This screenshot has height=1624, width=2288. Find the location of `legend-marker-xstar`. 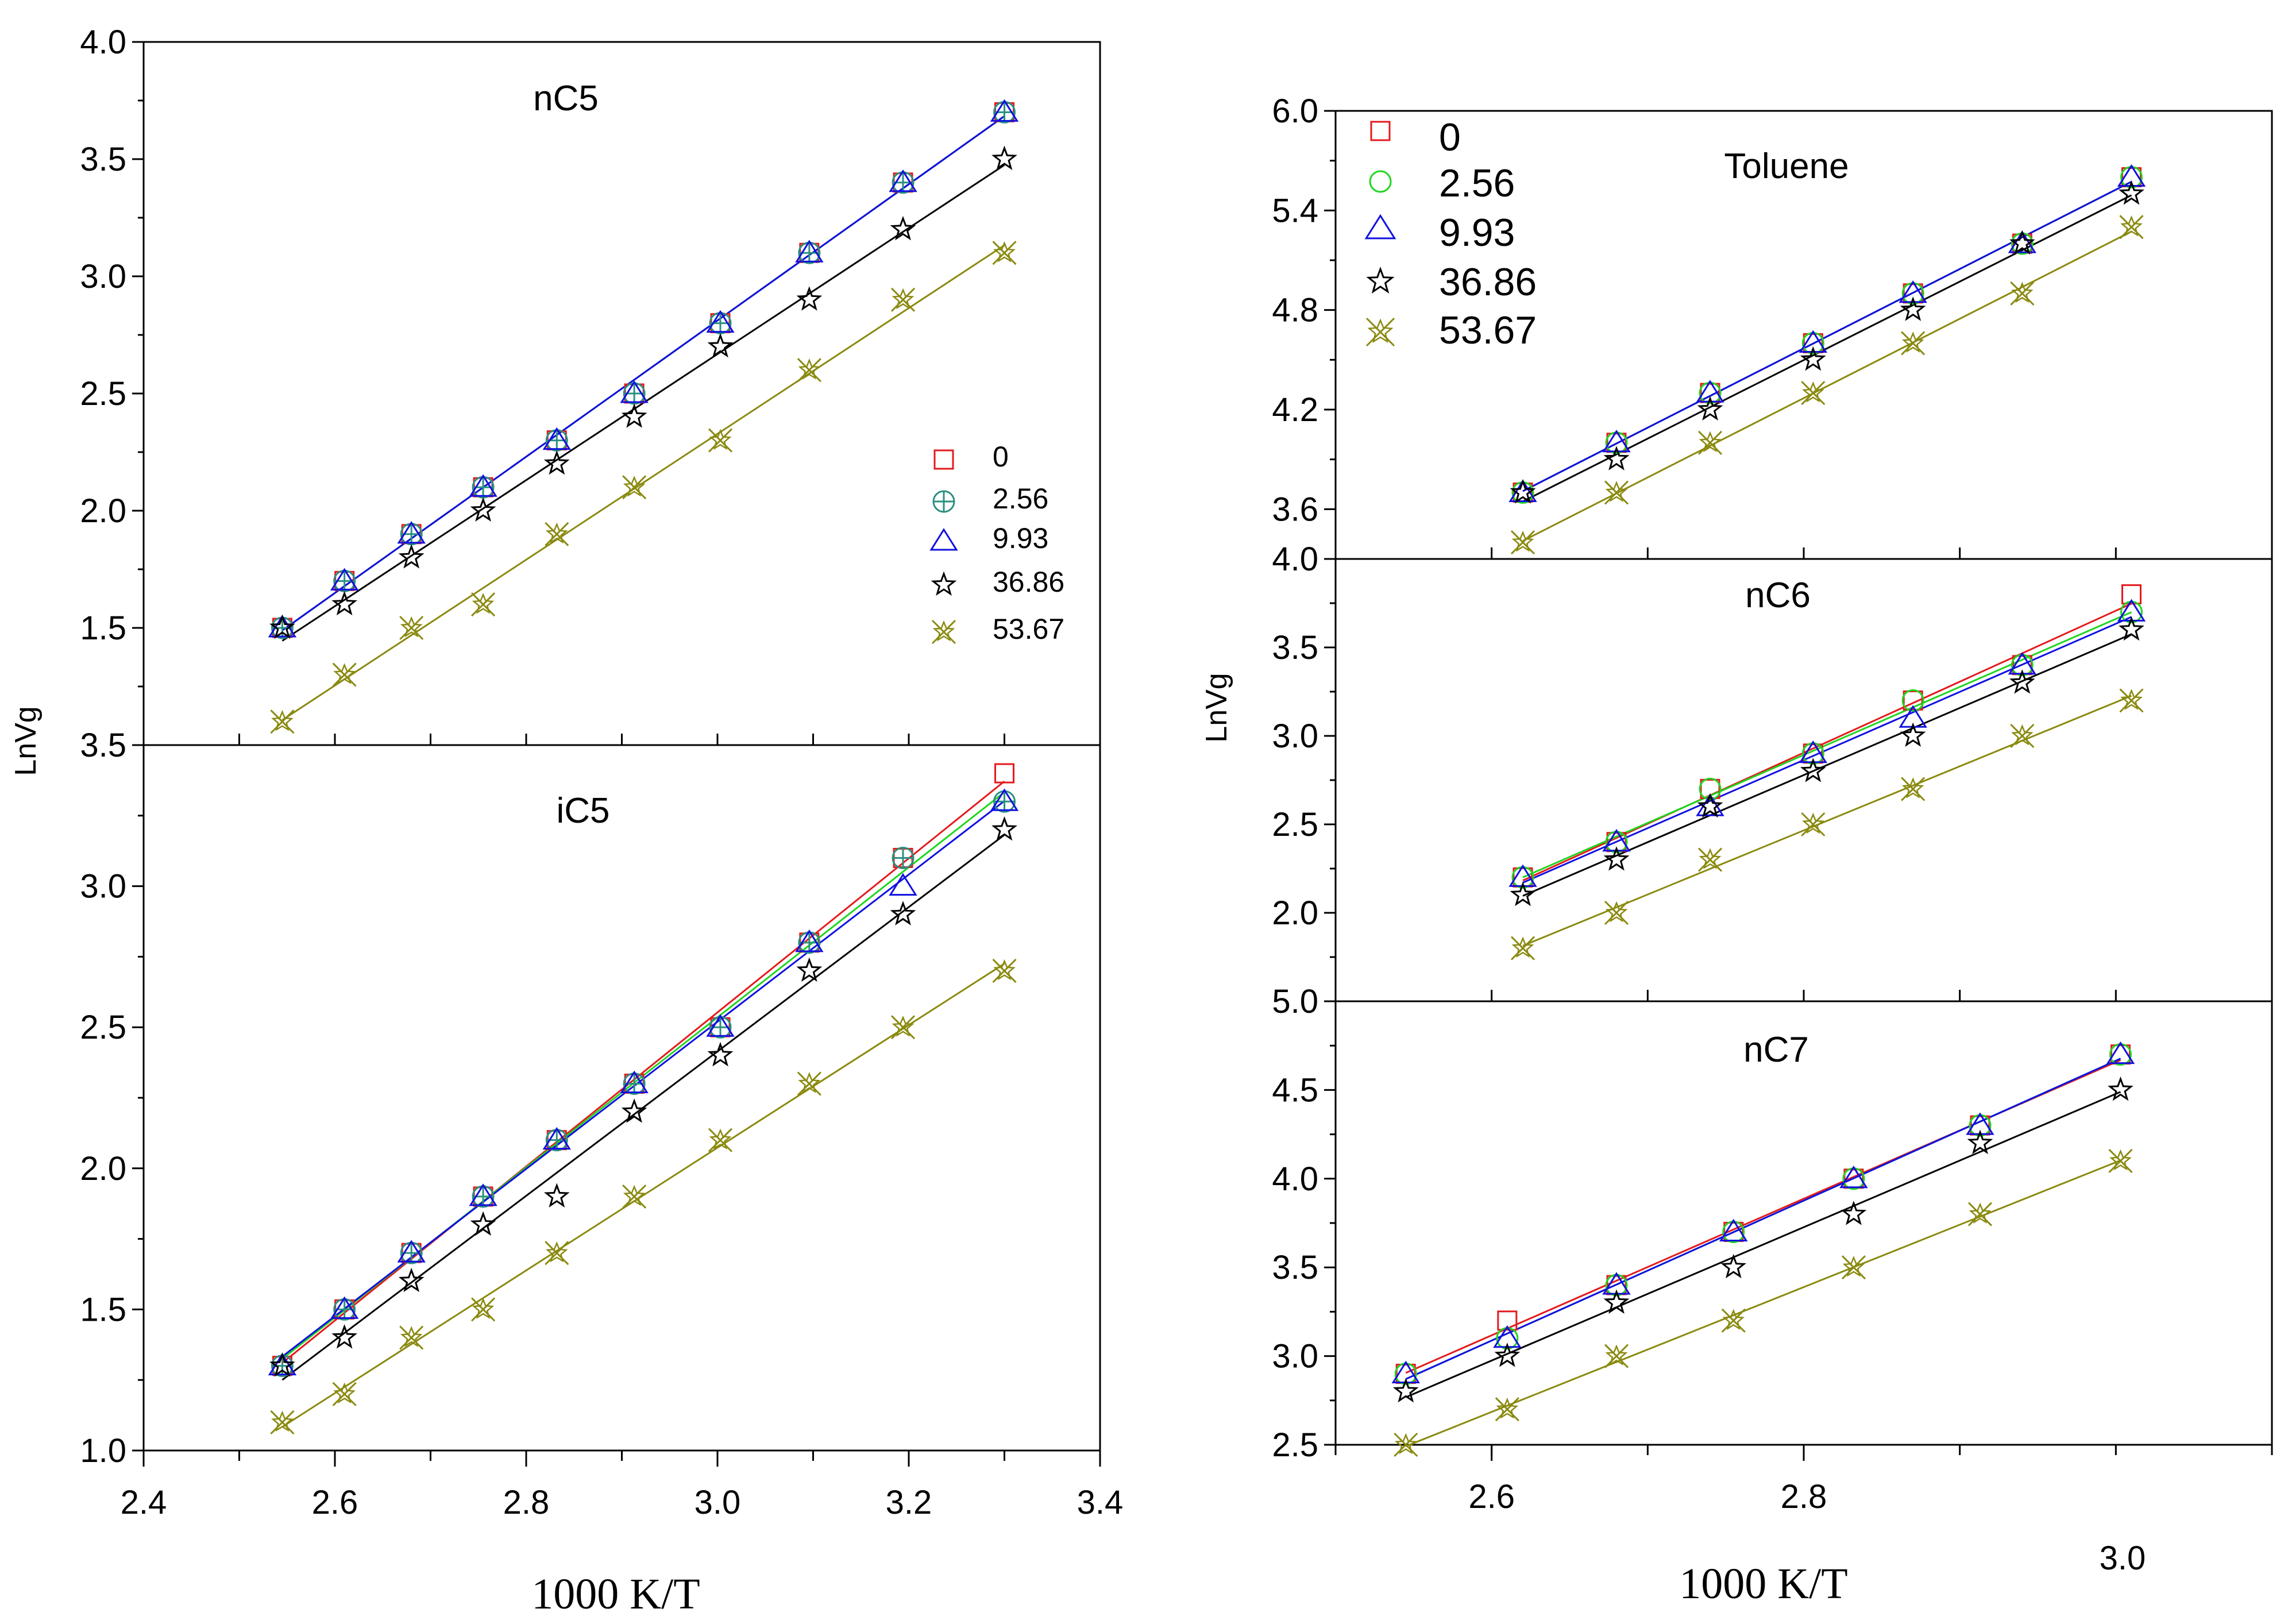

legend-marker-xstar is located at coordinates (943, 632).